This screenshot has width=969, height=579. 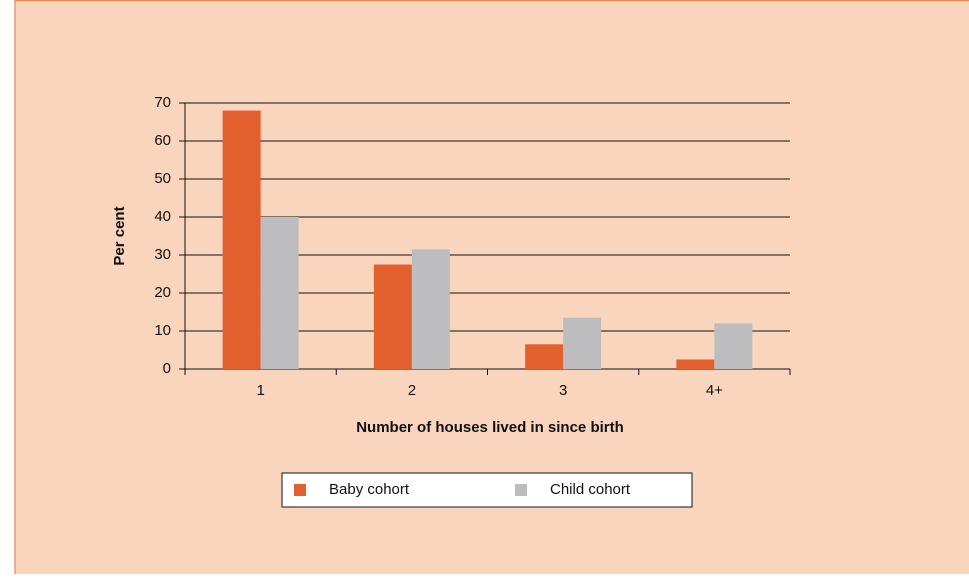 What do you see at coordinates (714, 390) in the screenshot?
I see `x-tick-label: 4+` at bounding box center [714, 390].